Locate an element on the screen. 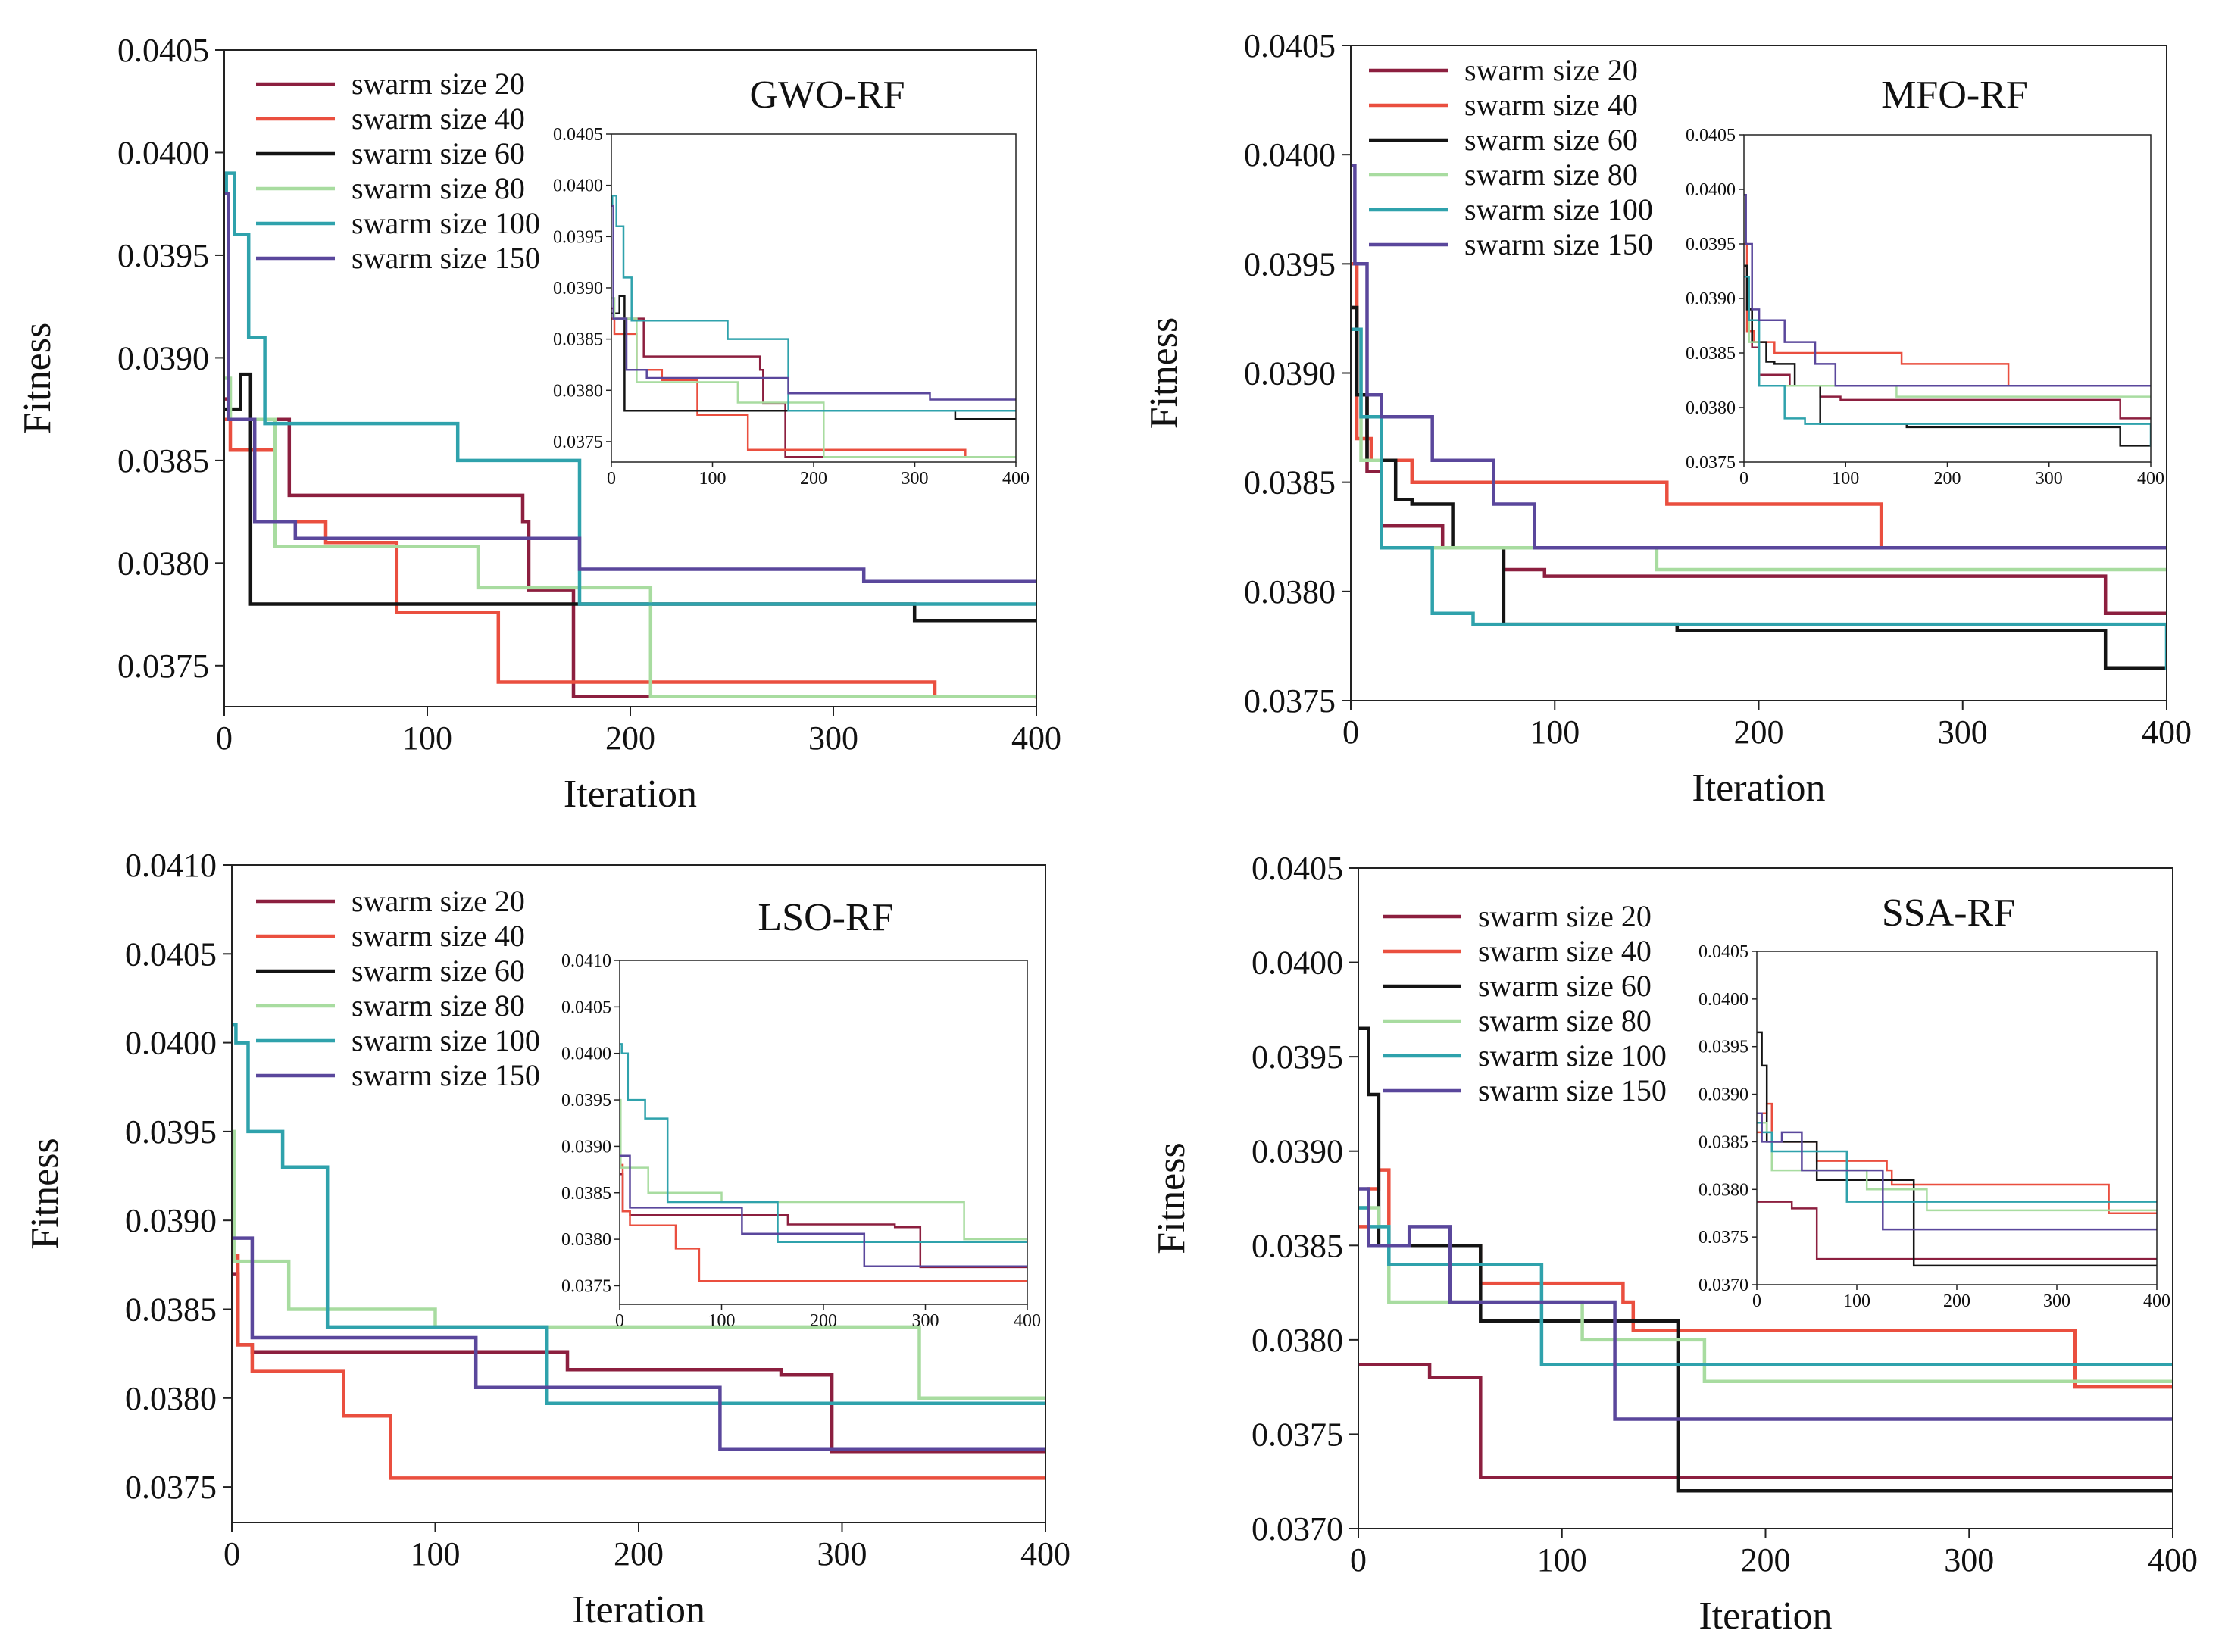 The width and height of the screenshot is (2225, 1652). x-axis-label: Iteration is located at coordinates (1759, 788).